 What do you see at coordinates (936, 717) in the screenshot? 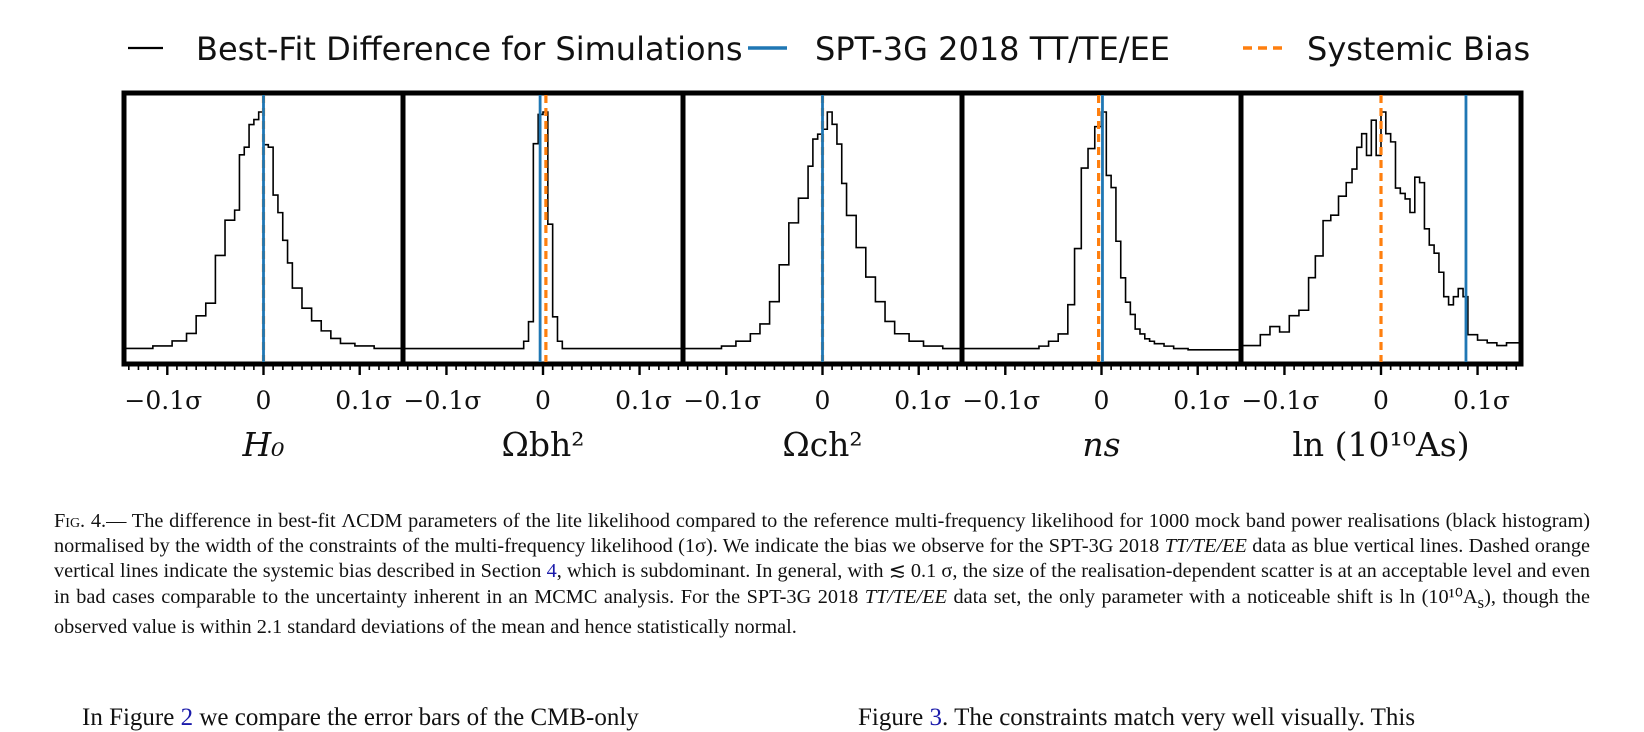
I see `figure-3-reference-link: 3` at bounding box center [936, 717].